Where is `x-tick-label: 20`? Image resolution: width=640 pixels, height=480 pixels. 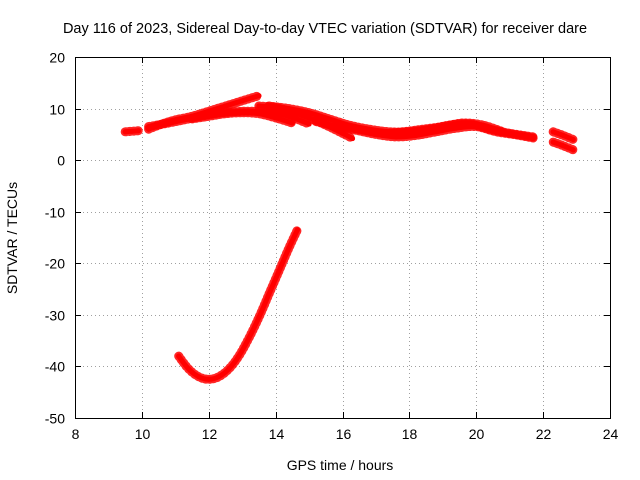
x-tick-label: 20 is located at coordinates (477, 434).